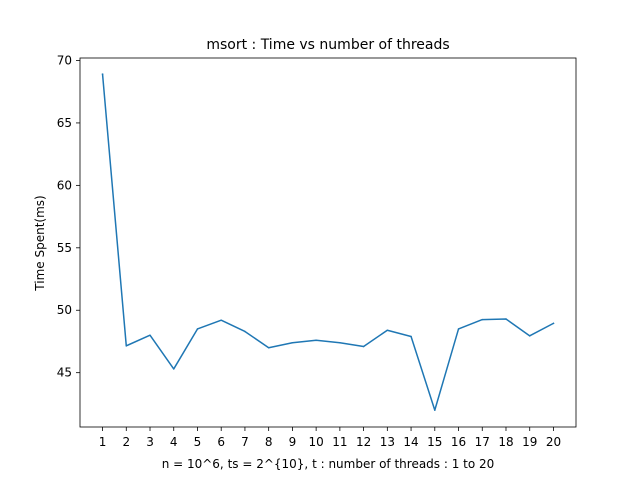  Describe the element at coordinates (327, 45) in the screenshot. I see `chart-title: msort : Time vs number of threads` at that location.